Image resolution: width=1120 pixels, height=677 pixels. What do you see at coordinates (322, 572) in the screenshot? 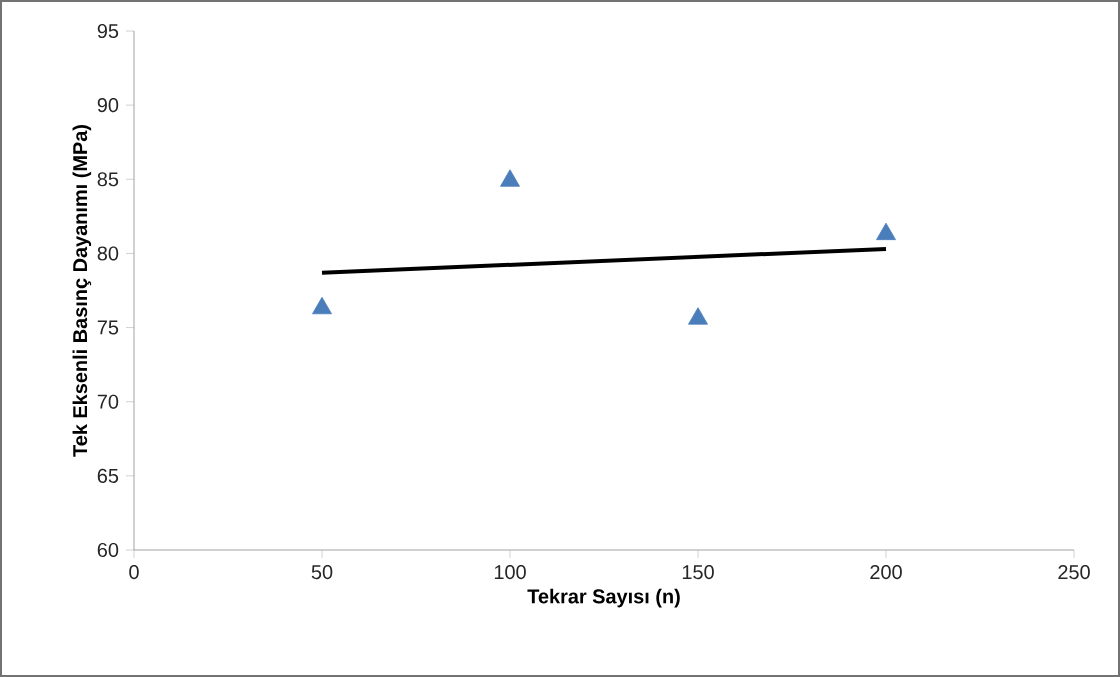
I see `x-tick-label: 50` at bounding box center [322, 572].